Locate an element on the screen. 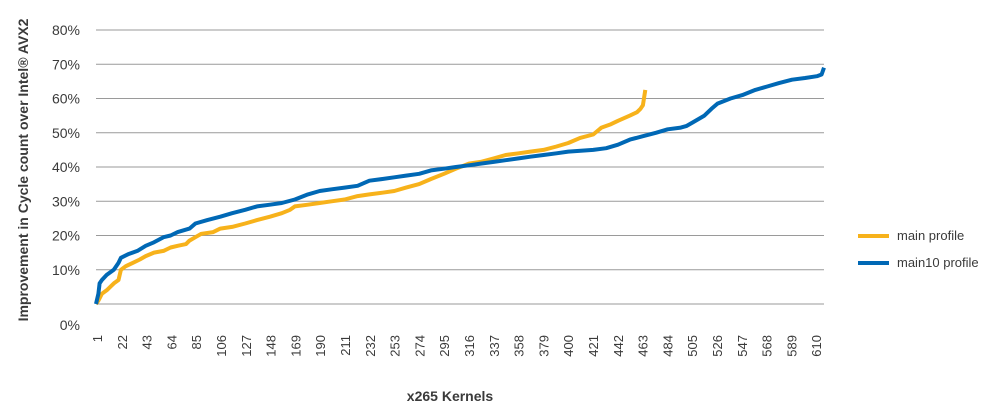  x-tick-label: 610 is located at coordinates (816, 346).